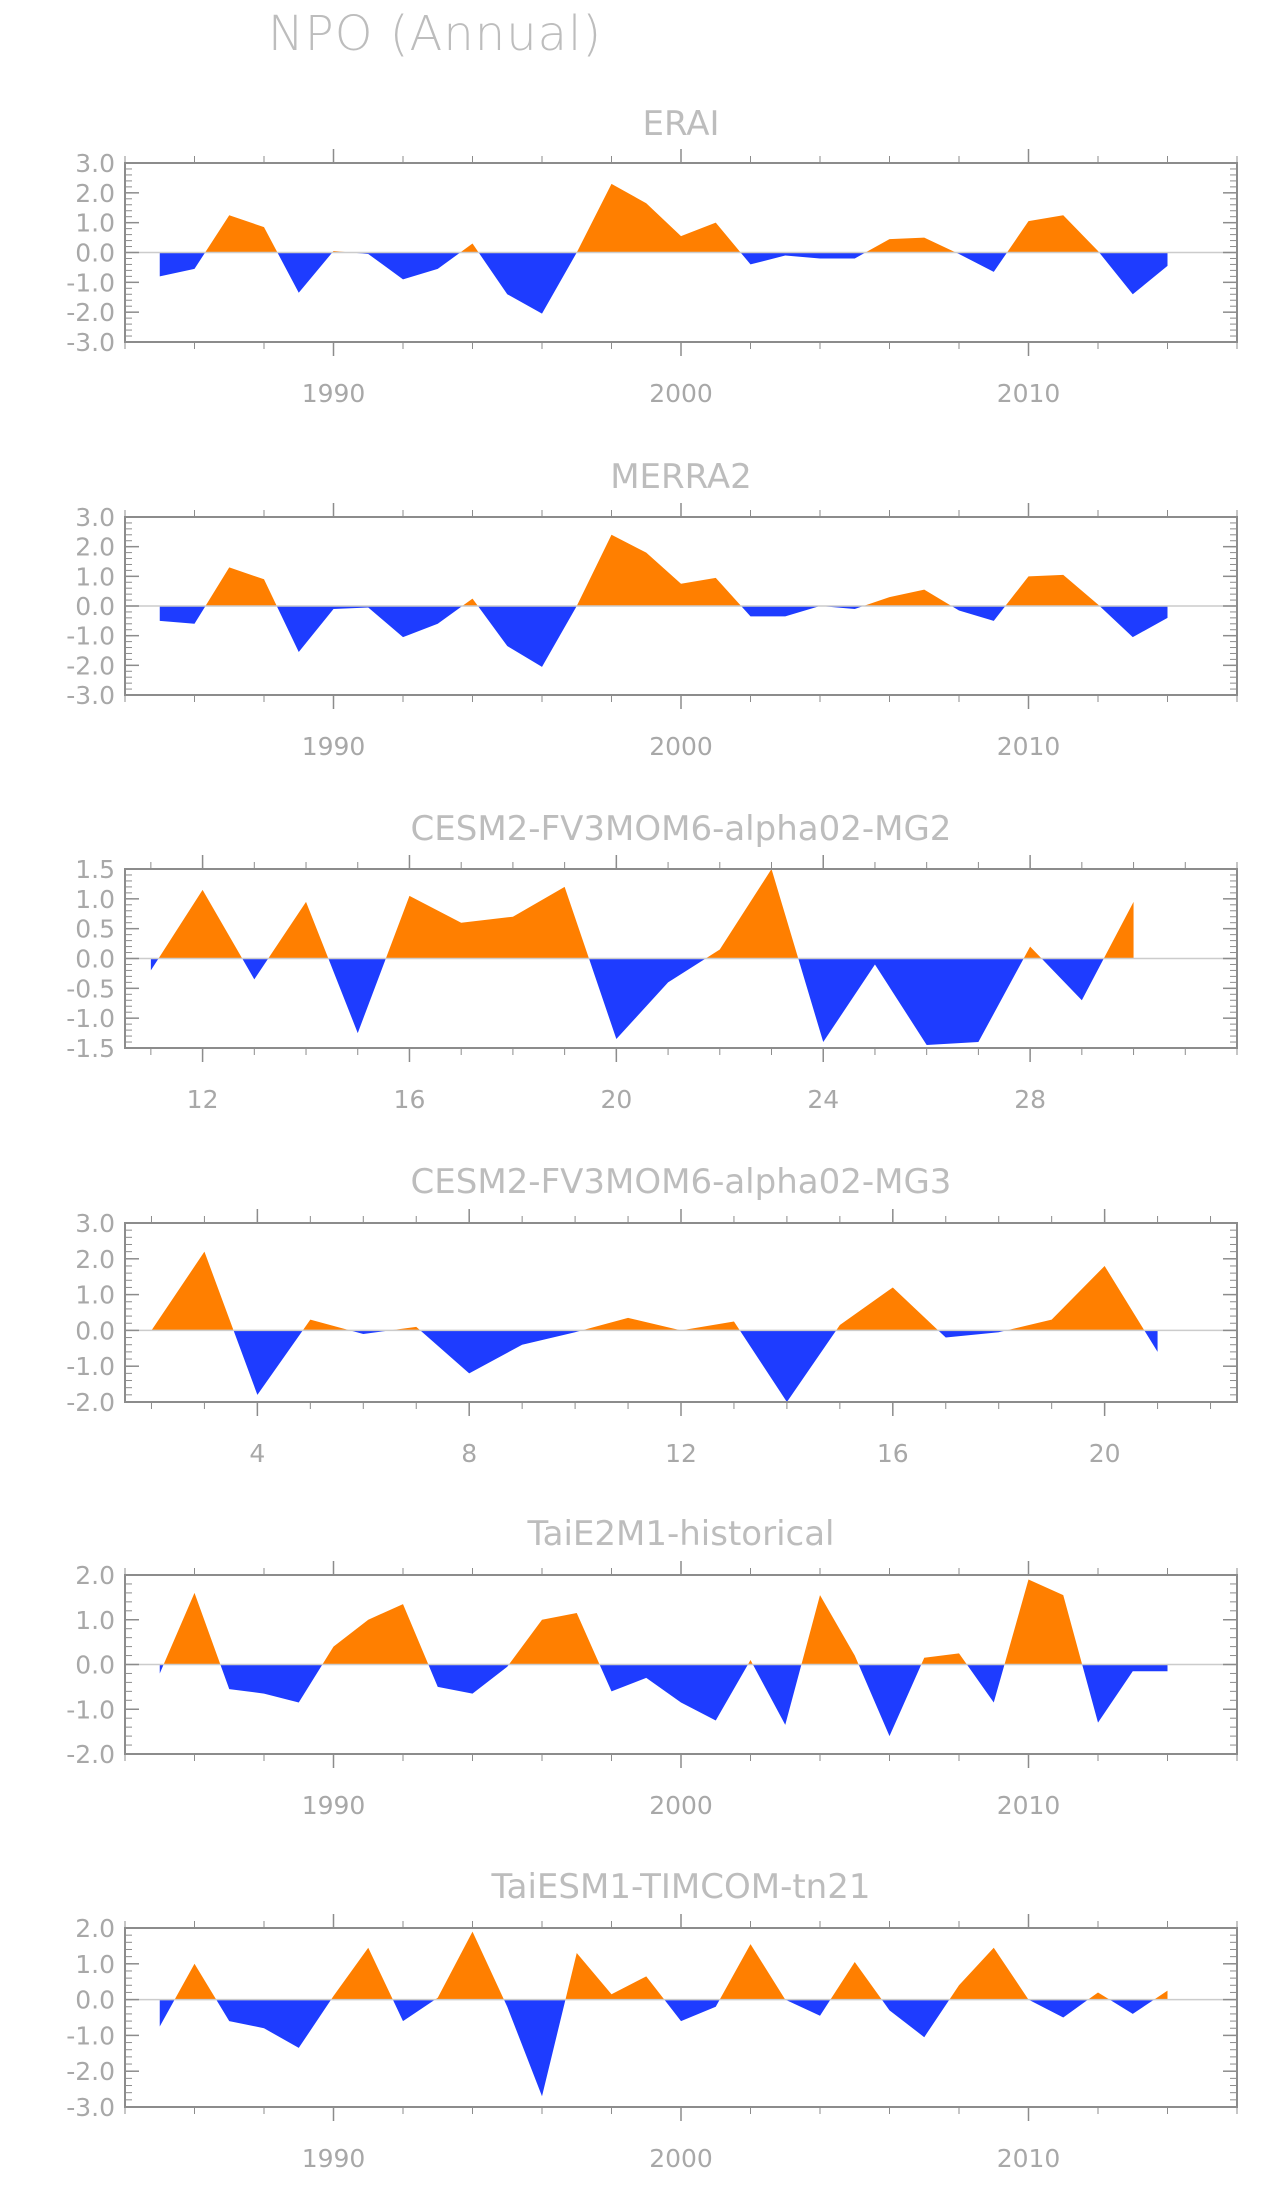  Describe the element at coordinates (680, 1534) in the screenshot. I see `panel-title: TaiE2M1-historical` at that location.